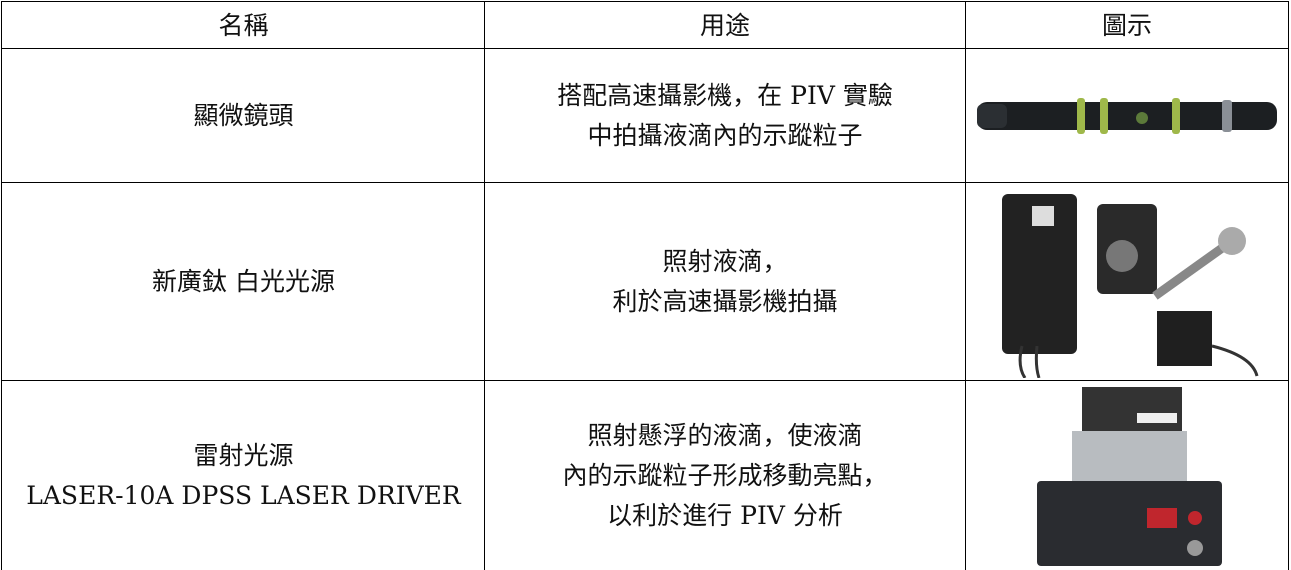  What do you see at coordinates (243, 475) in the screenshot?
I see `name-cell: 雷射光源 LASER-10A DPSS LASER DRIVER` at bounding box center [243, 475].